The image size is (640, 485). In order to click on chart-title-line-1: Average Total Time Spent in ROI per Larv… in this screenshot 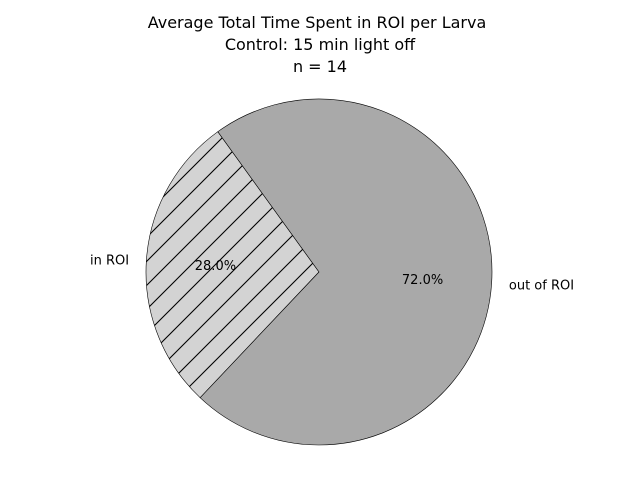, I will do `click(317, 22)`.